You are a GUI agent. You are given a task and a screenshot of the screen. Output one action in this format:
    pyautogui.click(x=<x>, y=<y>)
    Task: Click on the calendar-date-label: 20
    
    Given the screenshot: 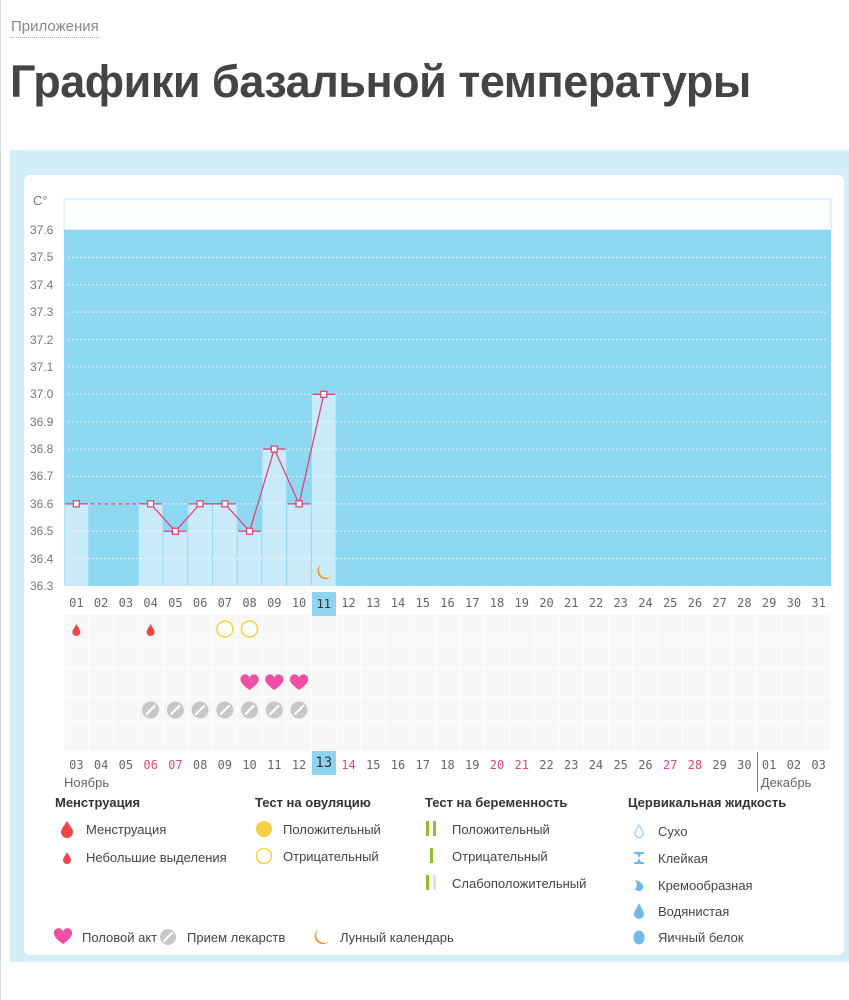 What is the action you would take?
    pyautogui.click(x=497, y=765)
    